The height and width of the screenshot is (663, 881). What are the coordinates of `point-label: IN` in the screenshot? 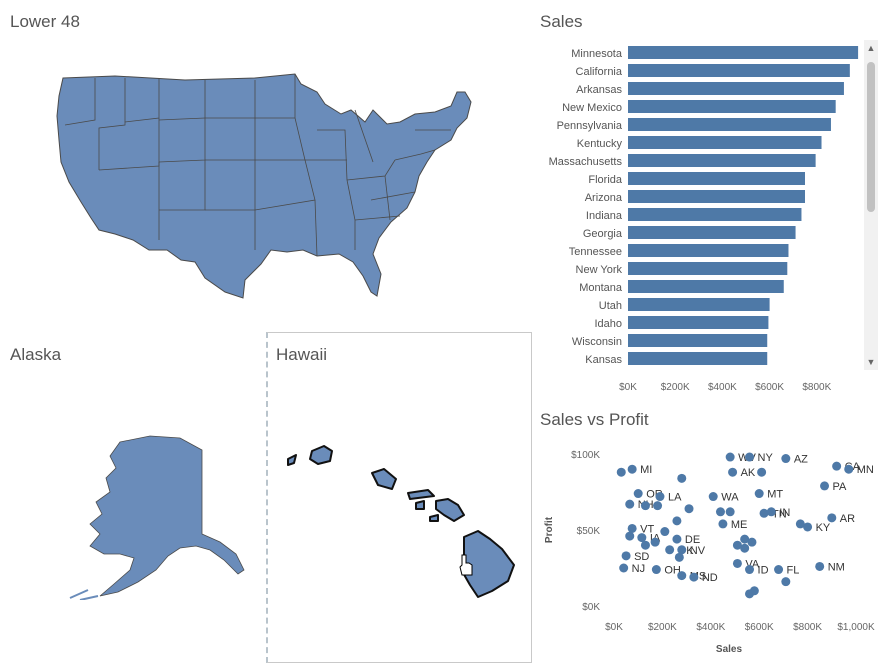 It's located at (784, 513).